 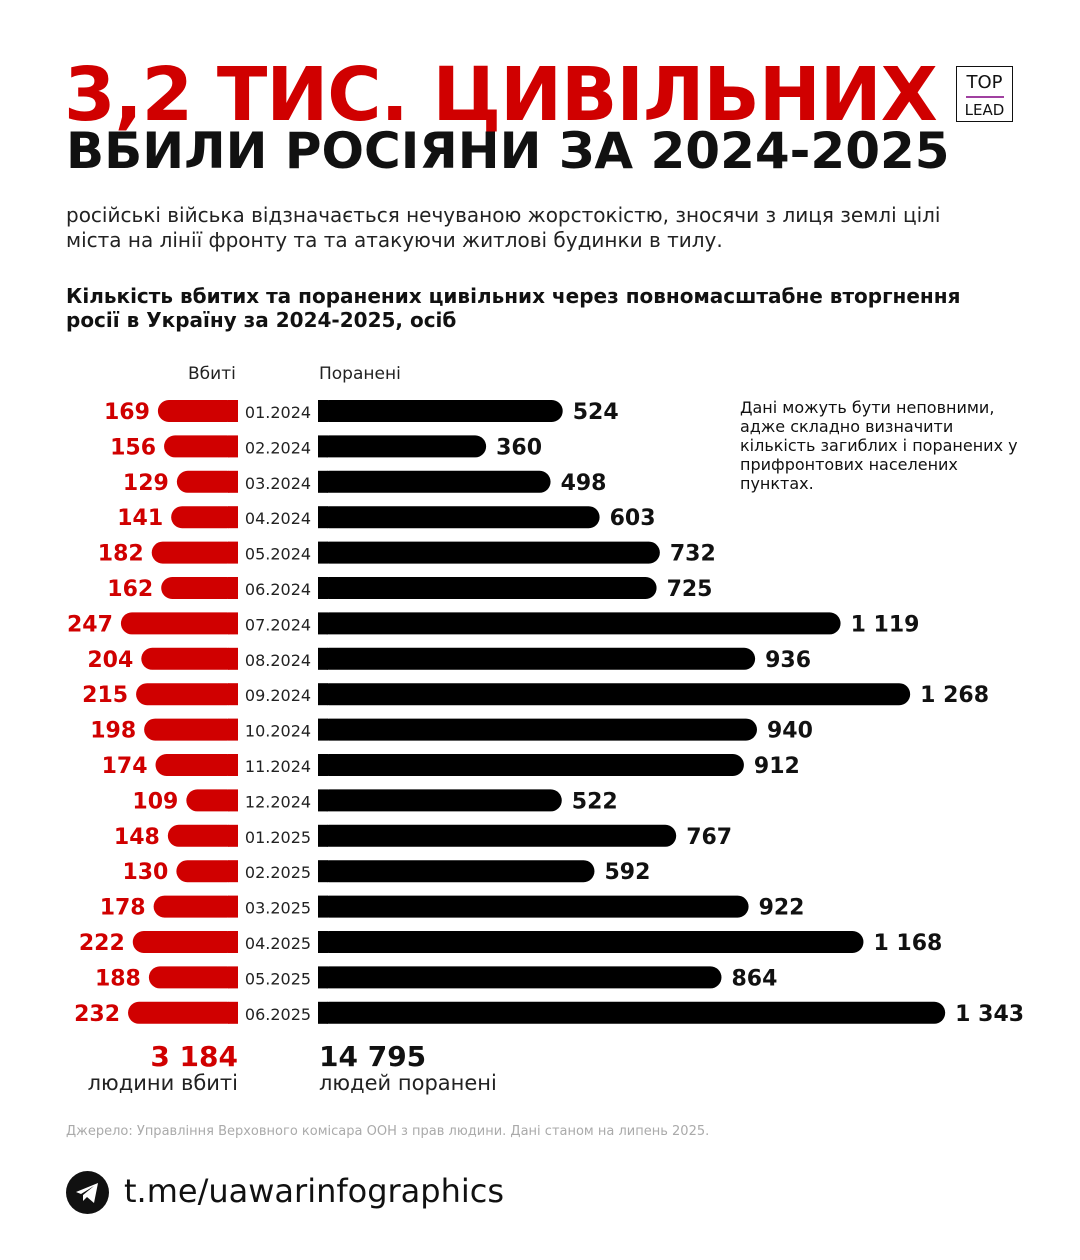 I want to click on wounded-header: Поранені, so click(x=360, y=374).